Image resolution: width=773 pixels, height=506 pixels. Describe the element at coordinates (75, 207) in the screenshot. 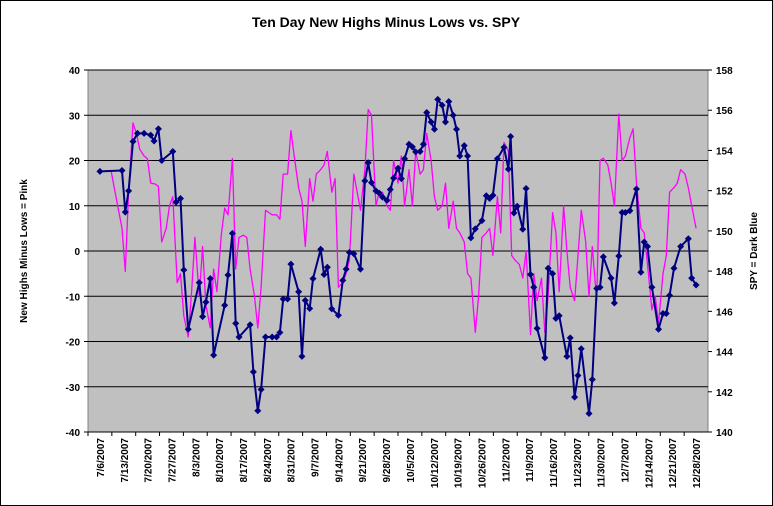

I see `left-tick-label: 10` at that location.